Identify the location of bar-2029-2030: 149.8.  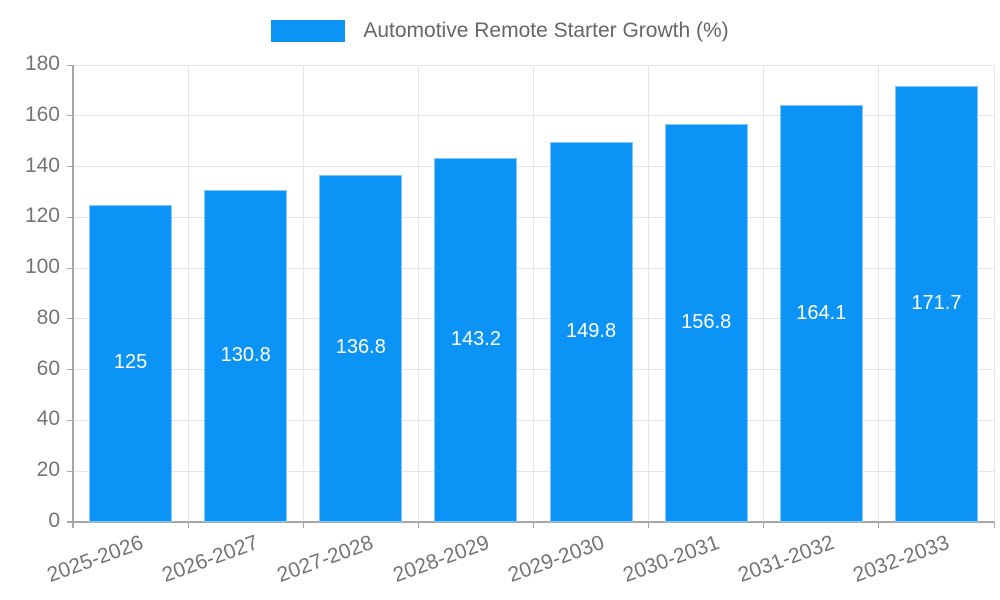
(591, 331).